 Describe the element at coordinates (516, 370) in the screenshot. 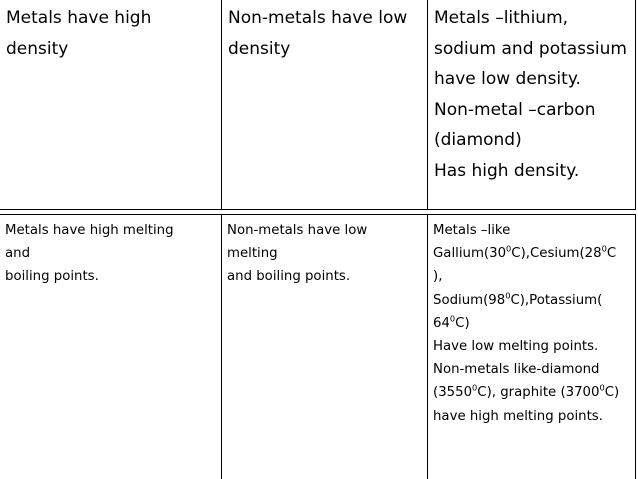

I see `cell-text-line: Non-metals like-diamond` at that location.